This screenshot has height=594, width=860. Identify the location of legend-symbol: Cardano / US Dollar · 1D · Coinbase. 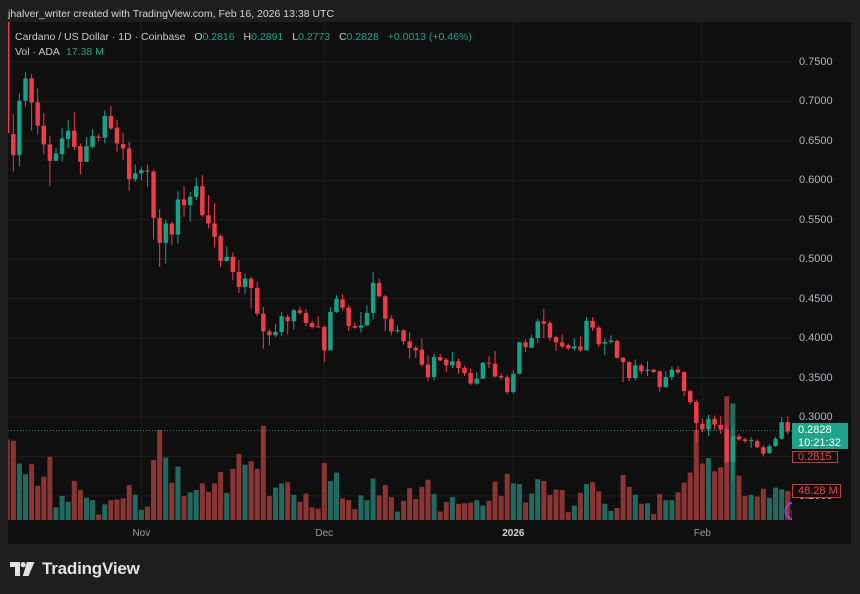
(100, 37).